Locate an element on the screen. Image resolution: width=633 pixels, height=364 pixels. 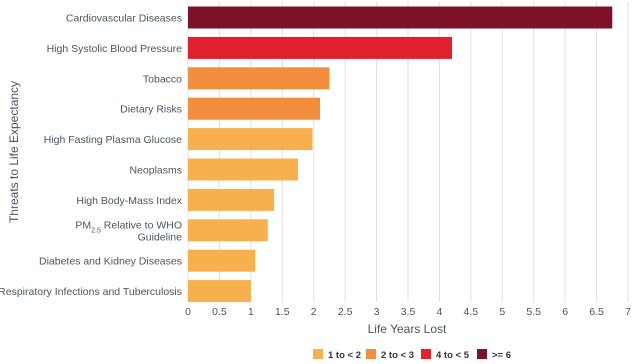
category-label: Neoplasms is located at coordinates (155, 171).